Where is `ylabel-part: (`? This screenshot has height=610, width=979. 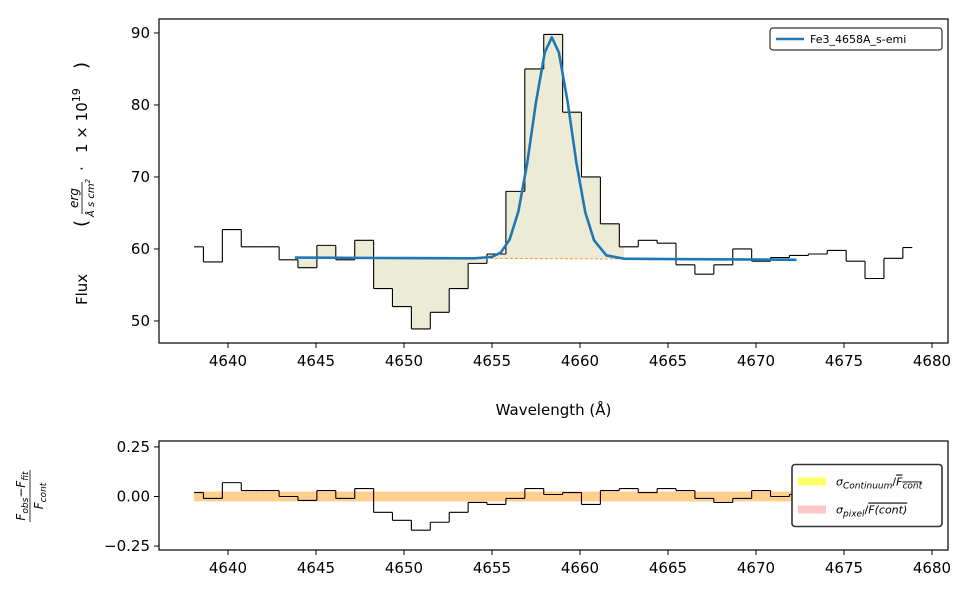 ylabel-part: ( is located at coordinates (81, 223).